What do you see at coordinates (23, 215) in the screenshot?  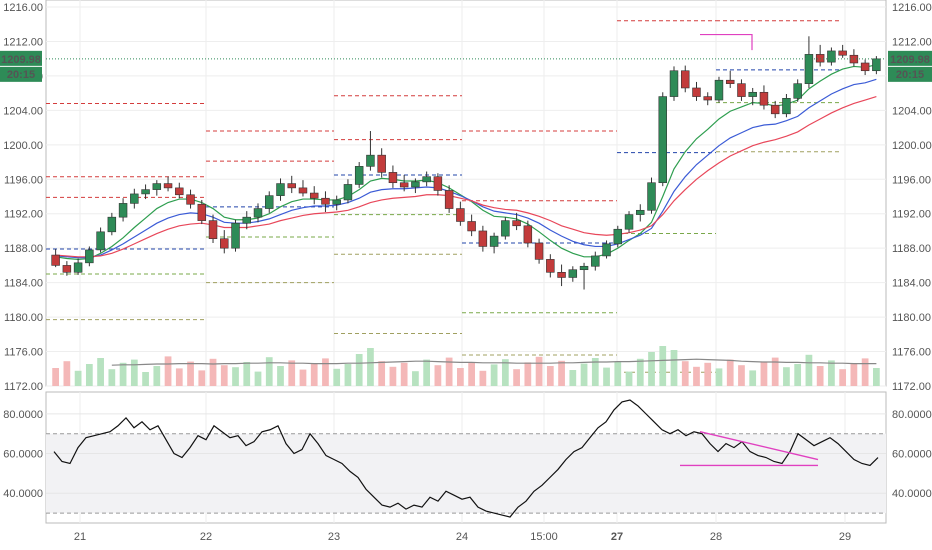 I see `y-axis-label-left: 1192.00` at bounding box center [23, 215].